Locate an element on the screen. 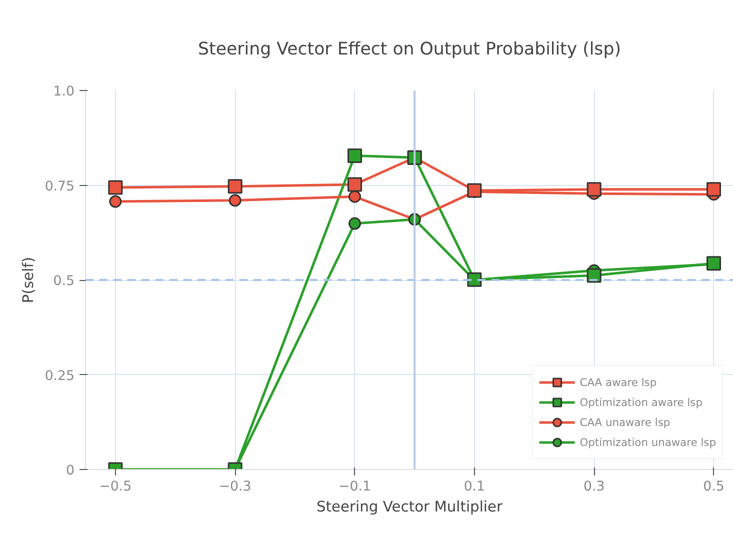  x-tick-label: −0.1 is located at coordinates (354, 487).